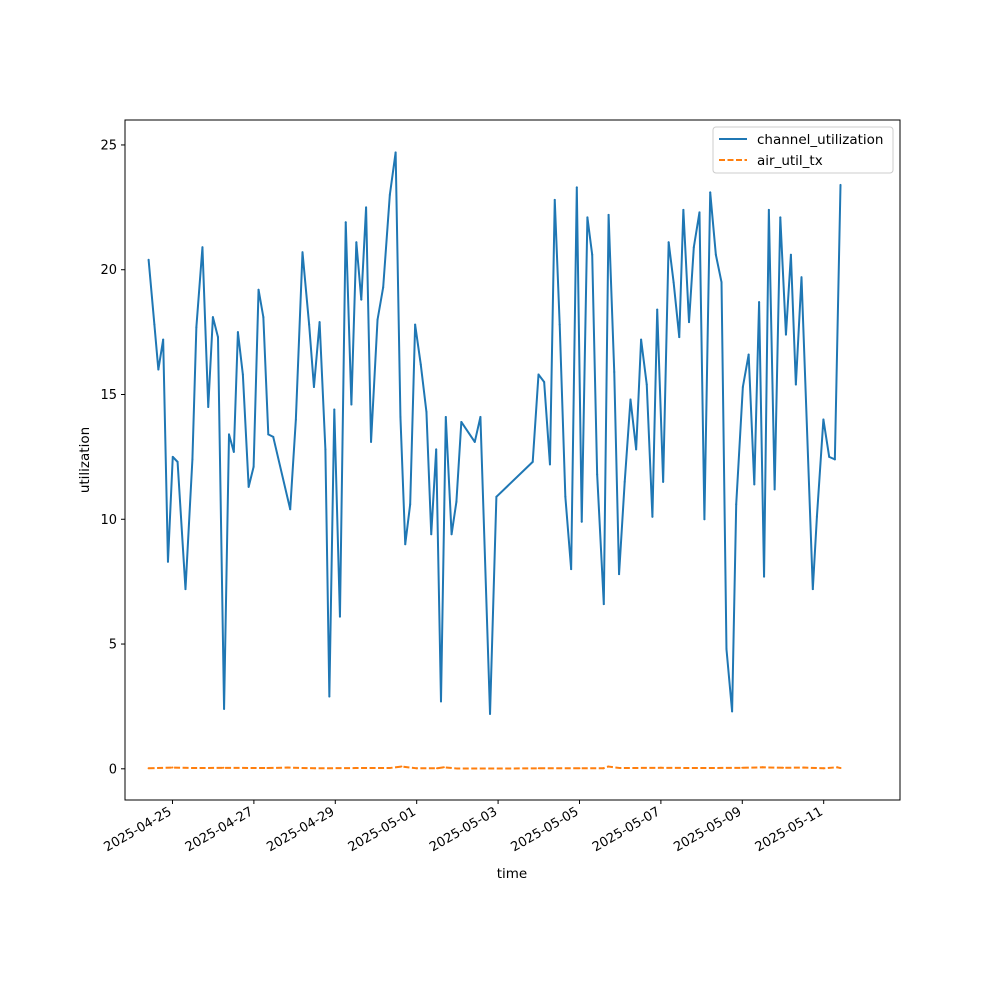  What do you see at coordinates (112, 457) in the screenshot?
I see `y-axis: 0 5 10 15 20 25` at bounding box center [112, 457].